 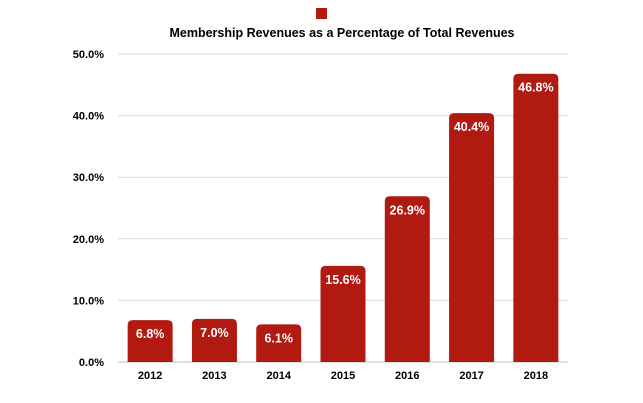 What do you see at coordinates (88, 178) in the screenshot?
I see `y-tick-label: 30.0%` at bounding box center [88, 178].